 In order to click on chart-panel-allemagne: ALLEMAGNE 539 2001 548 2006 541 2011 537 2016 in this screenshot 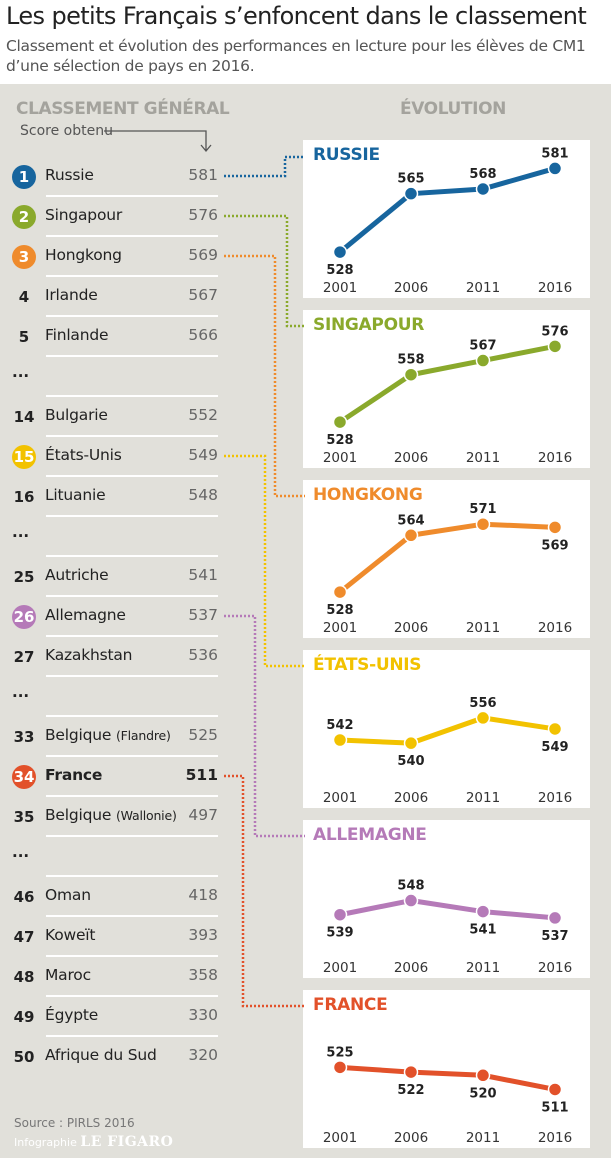, I will do `click(446, 899)`.